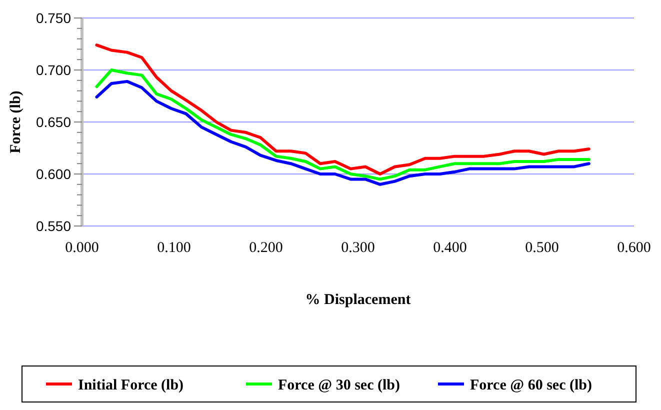  Describe the element at coordinates (339, 385) in the screenshot. I see `legend-label: Force @ 30 sec (lb)` at that location.